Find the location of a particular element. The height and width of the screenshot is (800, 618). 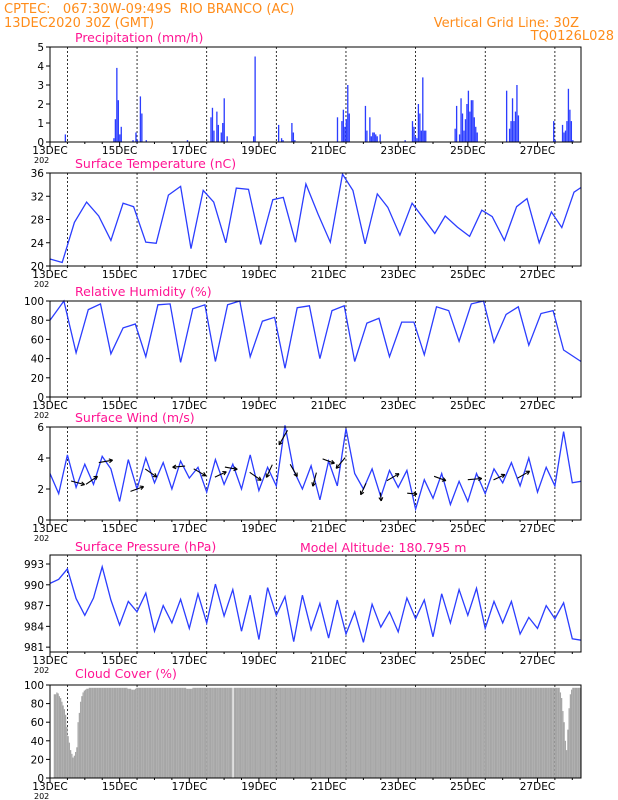

x-tick-label: 15DEC is located at coordinates (119, 529).